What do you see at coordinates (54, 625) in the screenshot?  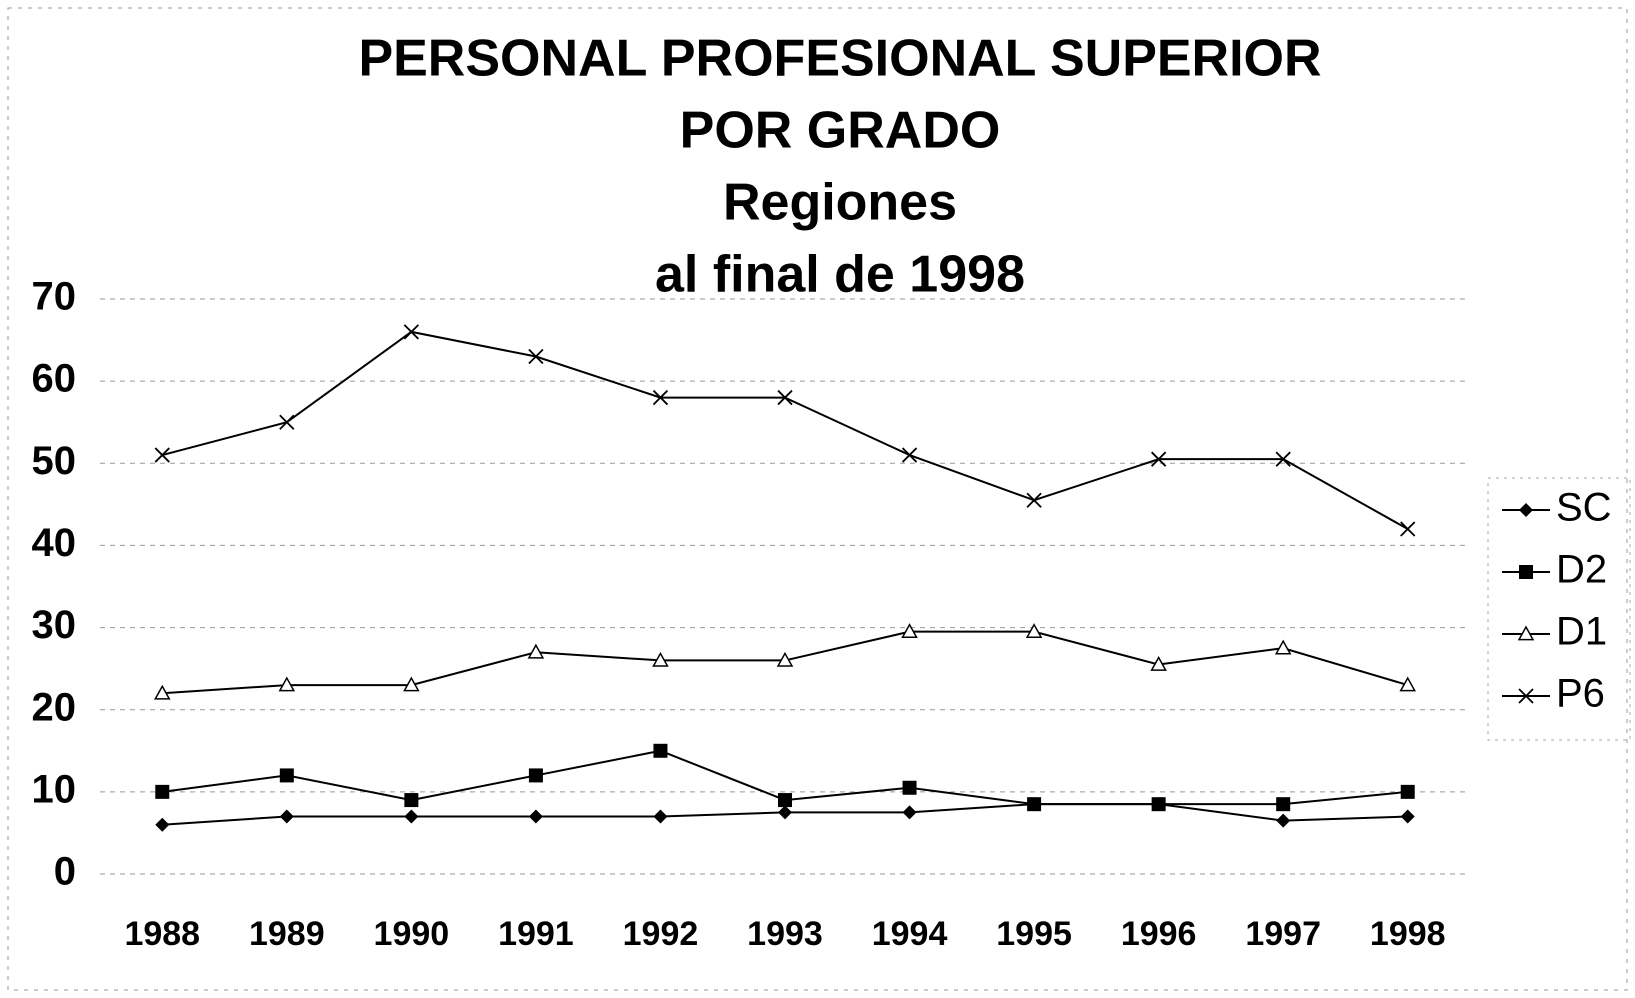 I see `y-tick-label: 30` at bounding box center [54, 625].